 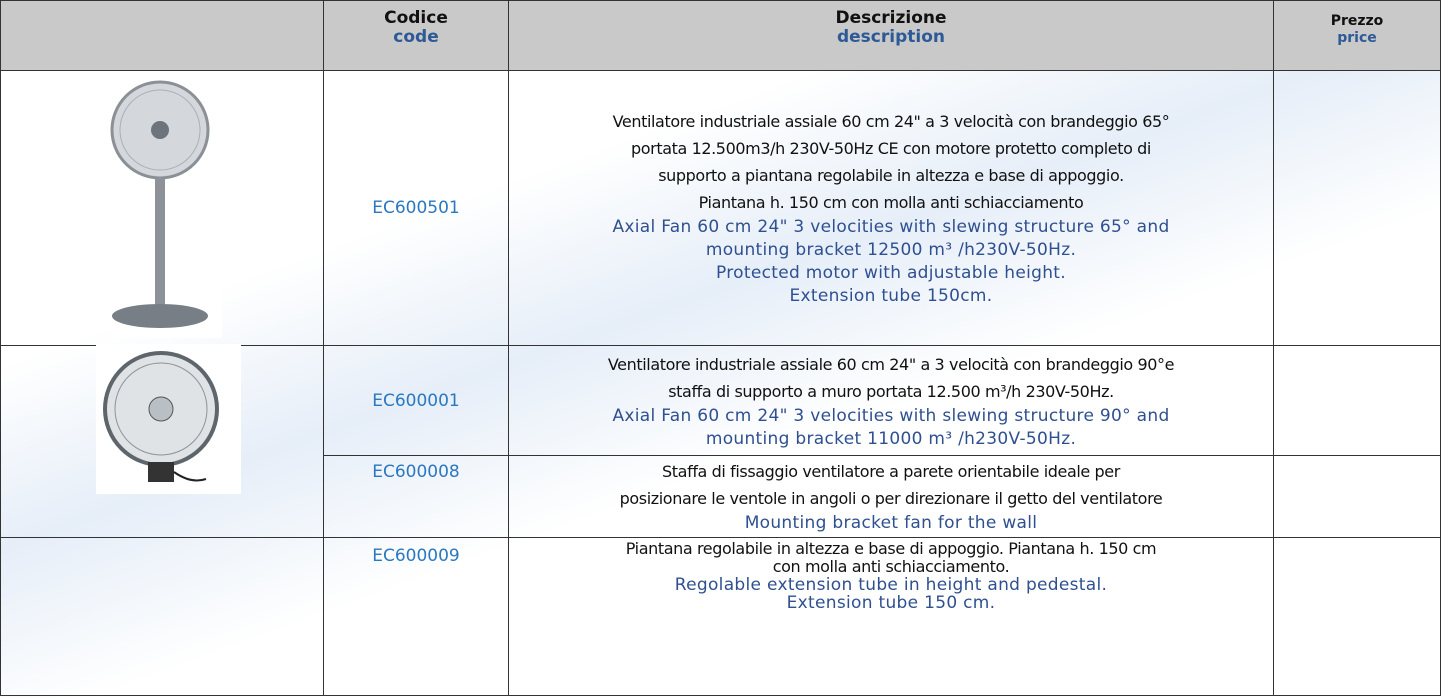 I want to click on header-title: Prezzo, so click(x=1357, y=21).